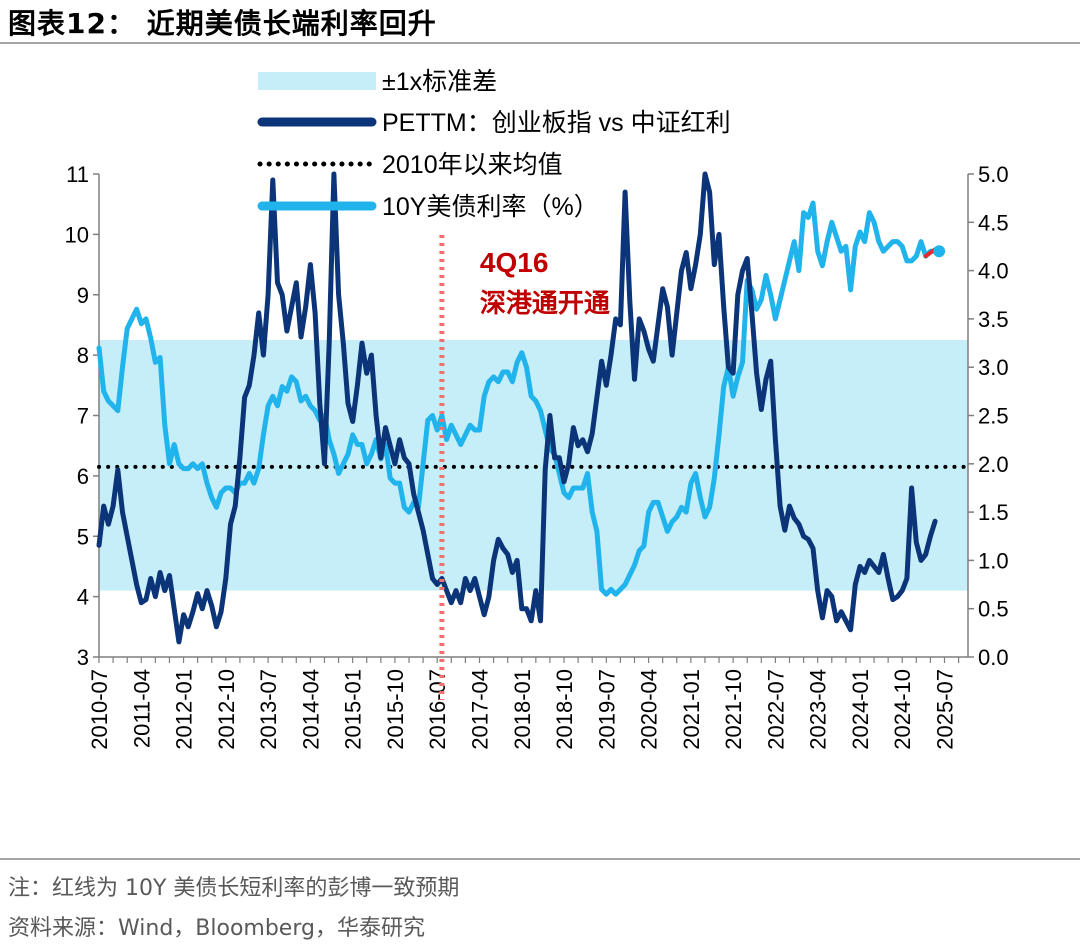  Describe the element at coordinates (226, 709) in the screenshot. I see `x-tick-label: 2012-10` at that location.